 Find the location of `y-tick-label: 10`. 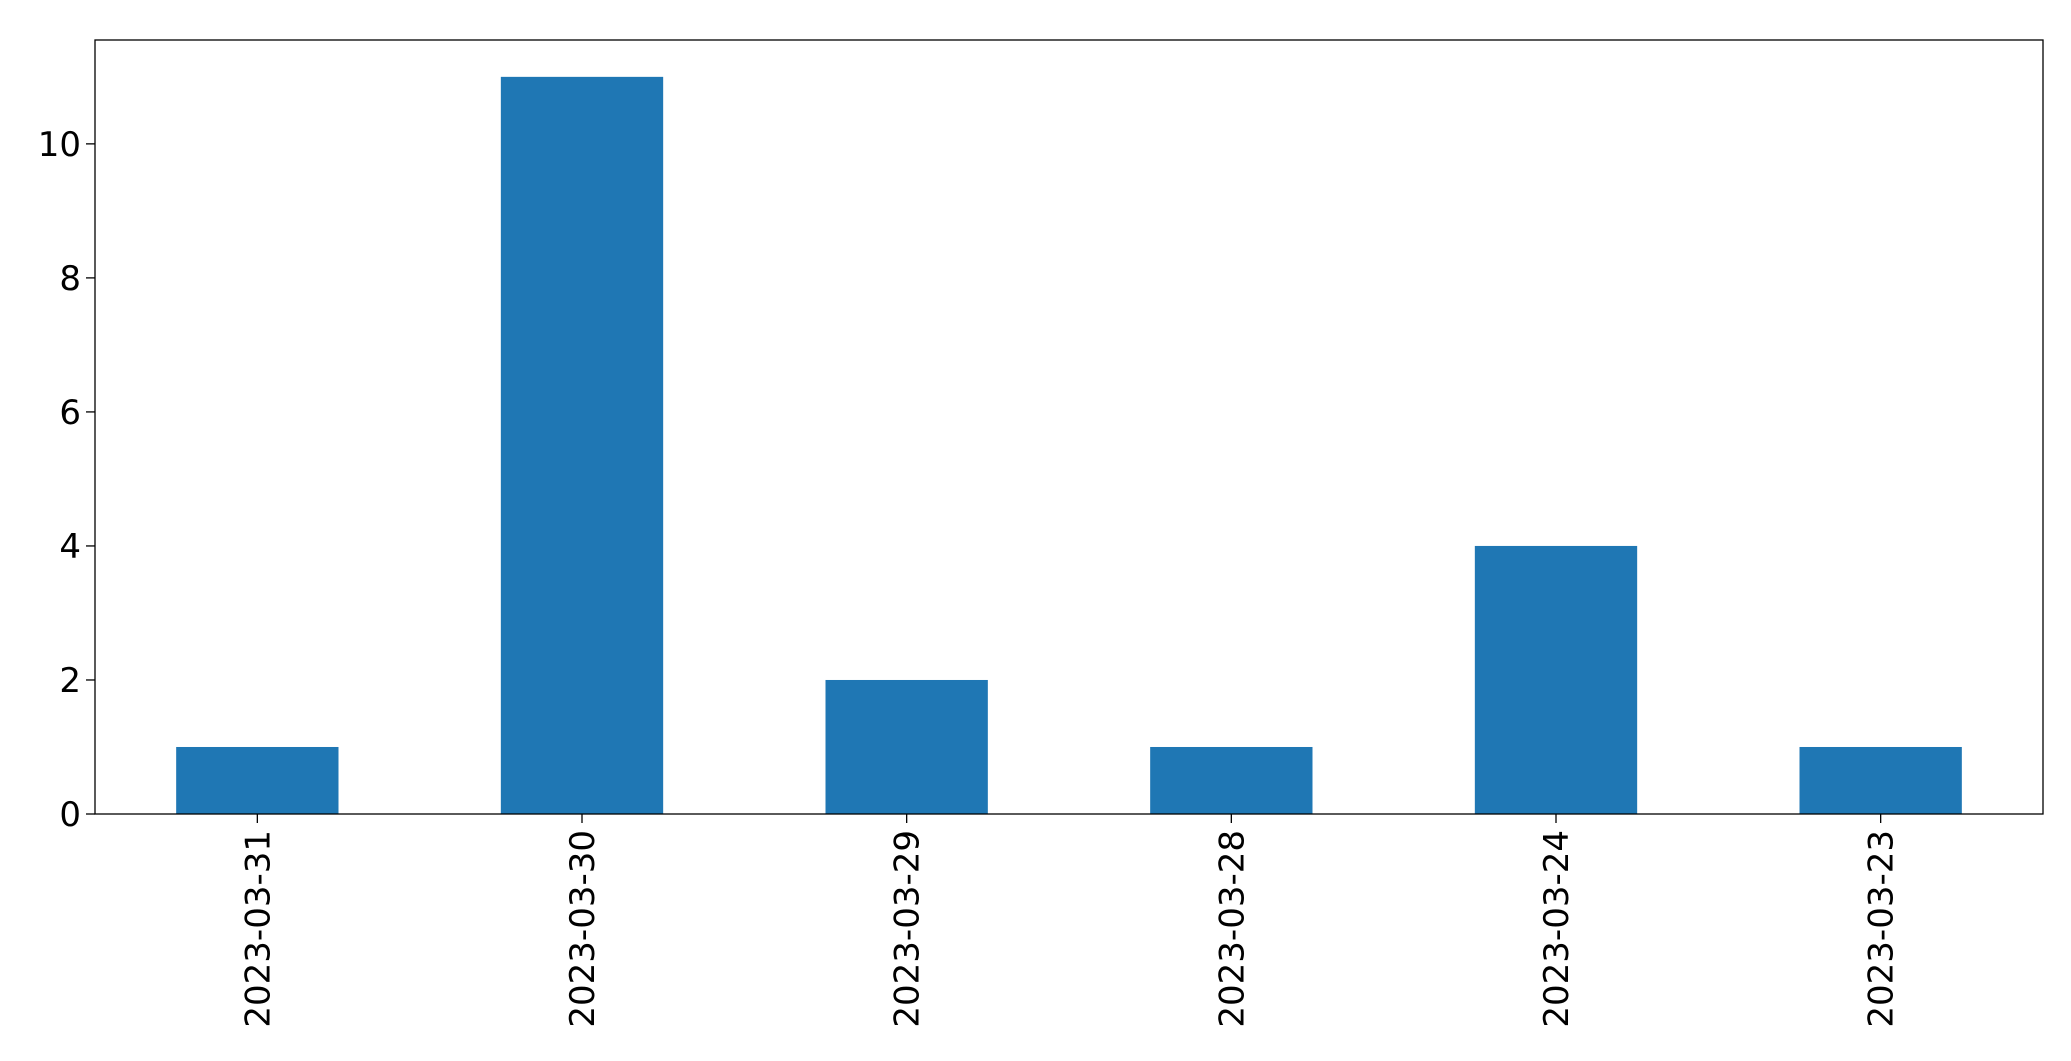

y-tick-label: 10 is located at coordinates (59, 145).